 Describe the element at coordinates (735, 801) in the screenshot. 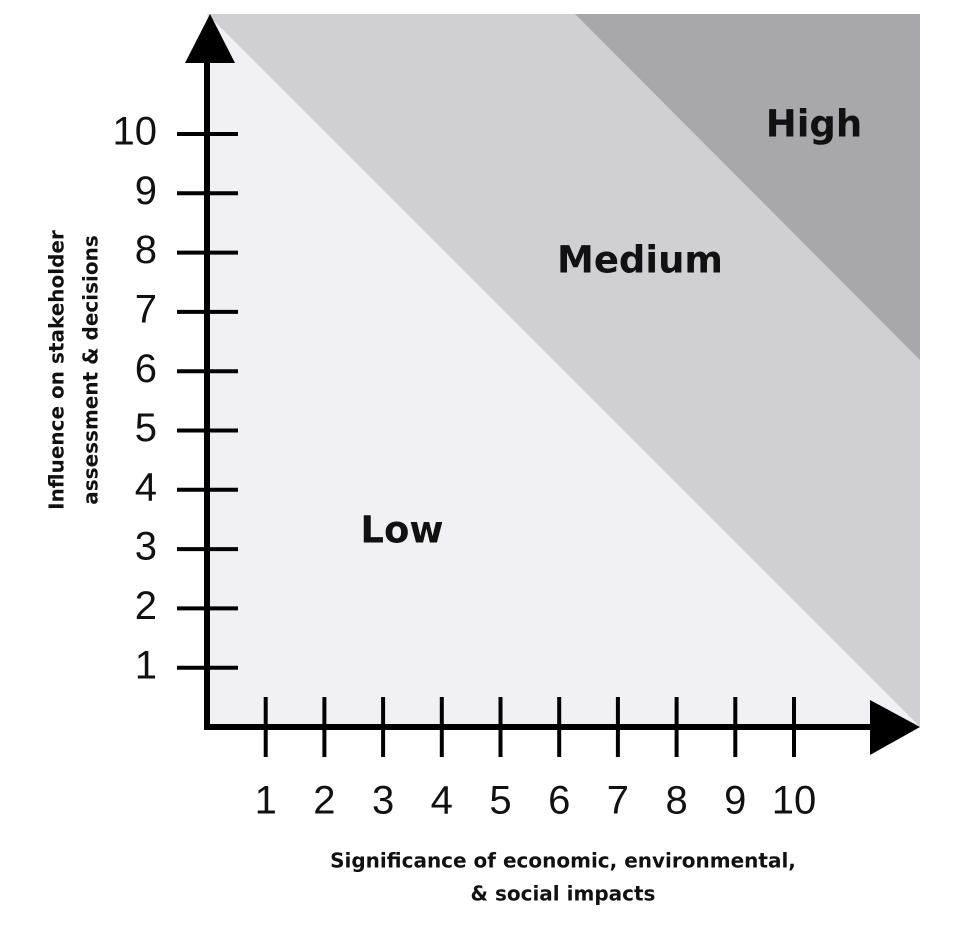

I see `x-tick-label: 9` at that location.